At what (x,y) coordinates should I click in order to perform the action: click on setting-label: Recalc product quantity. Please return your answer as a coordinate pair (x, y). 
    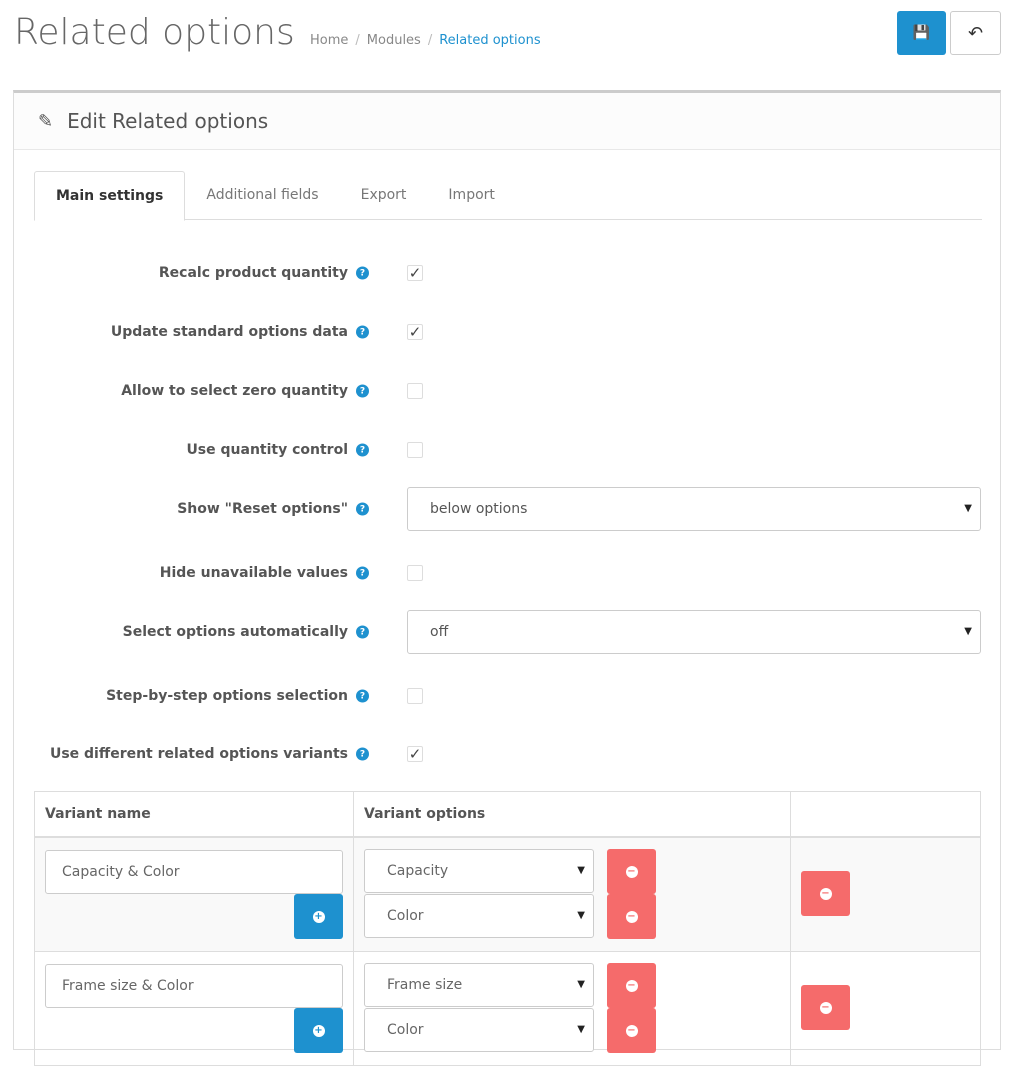
    Looking at the image, I should click on (253, 273).